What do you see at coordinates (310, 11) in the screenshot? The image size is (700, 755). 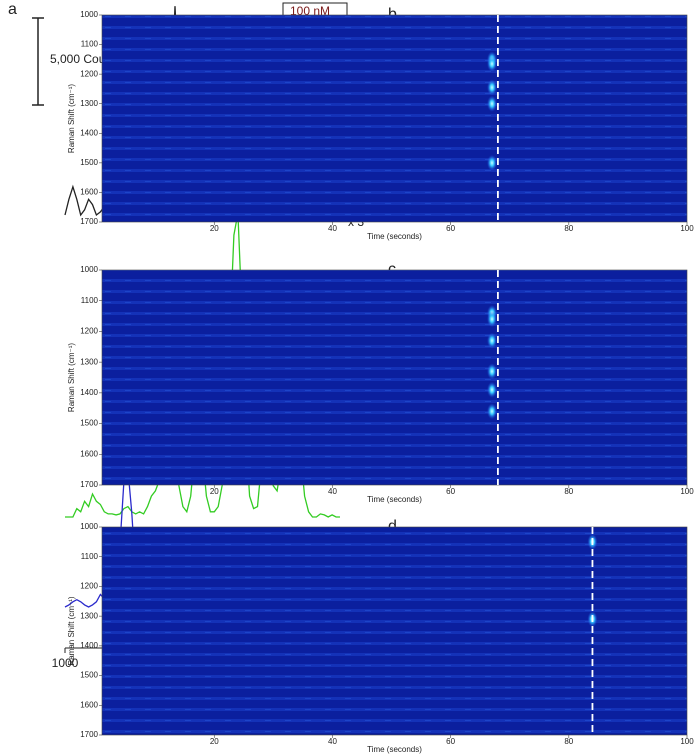 I see `legend-entry: 100 nM` at bounding box center [310, 11].